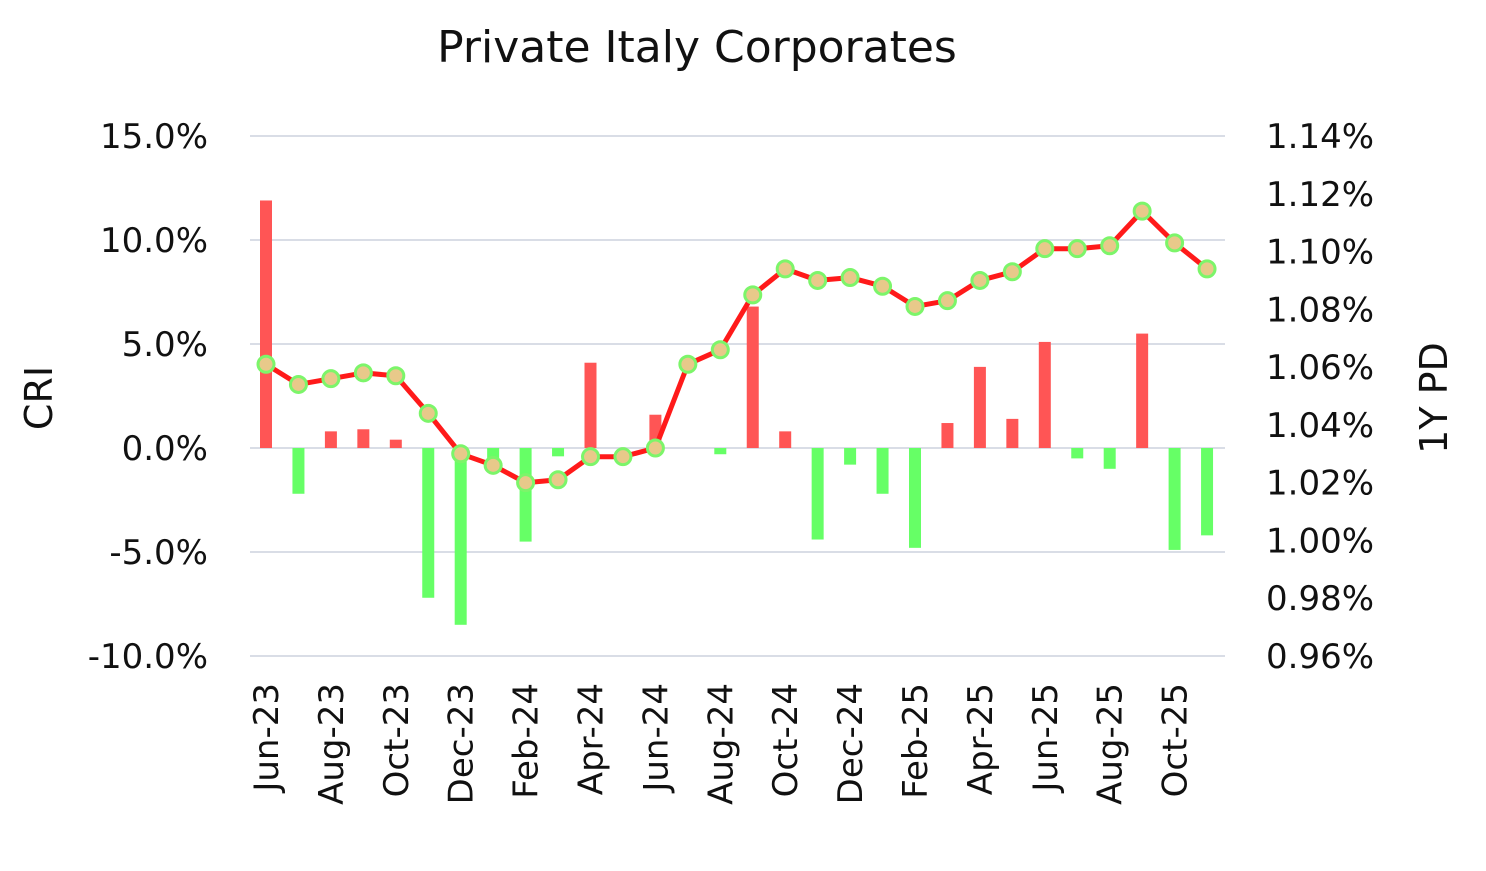 The image size is (1486, 871). I want to click on x-tick-label: Feb-25, so click(916, 741).